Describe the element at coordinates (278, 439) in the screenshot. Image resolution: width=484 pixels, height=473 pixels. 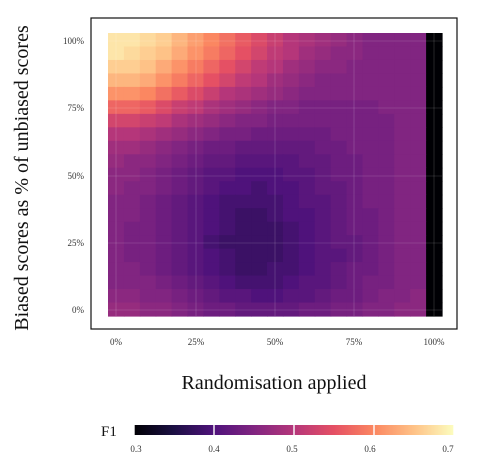
I see `color-legend: F1 0.3 0.4 0.5 0.6 0.7` at that location.